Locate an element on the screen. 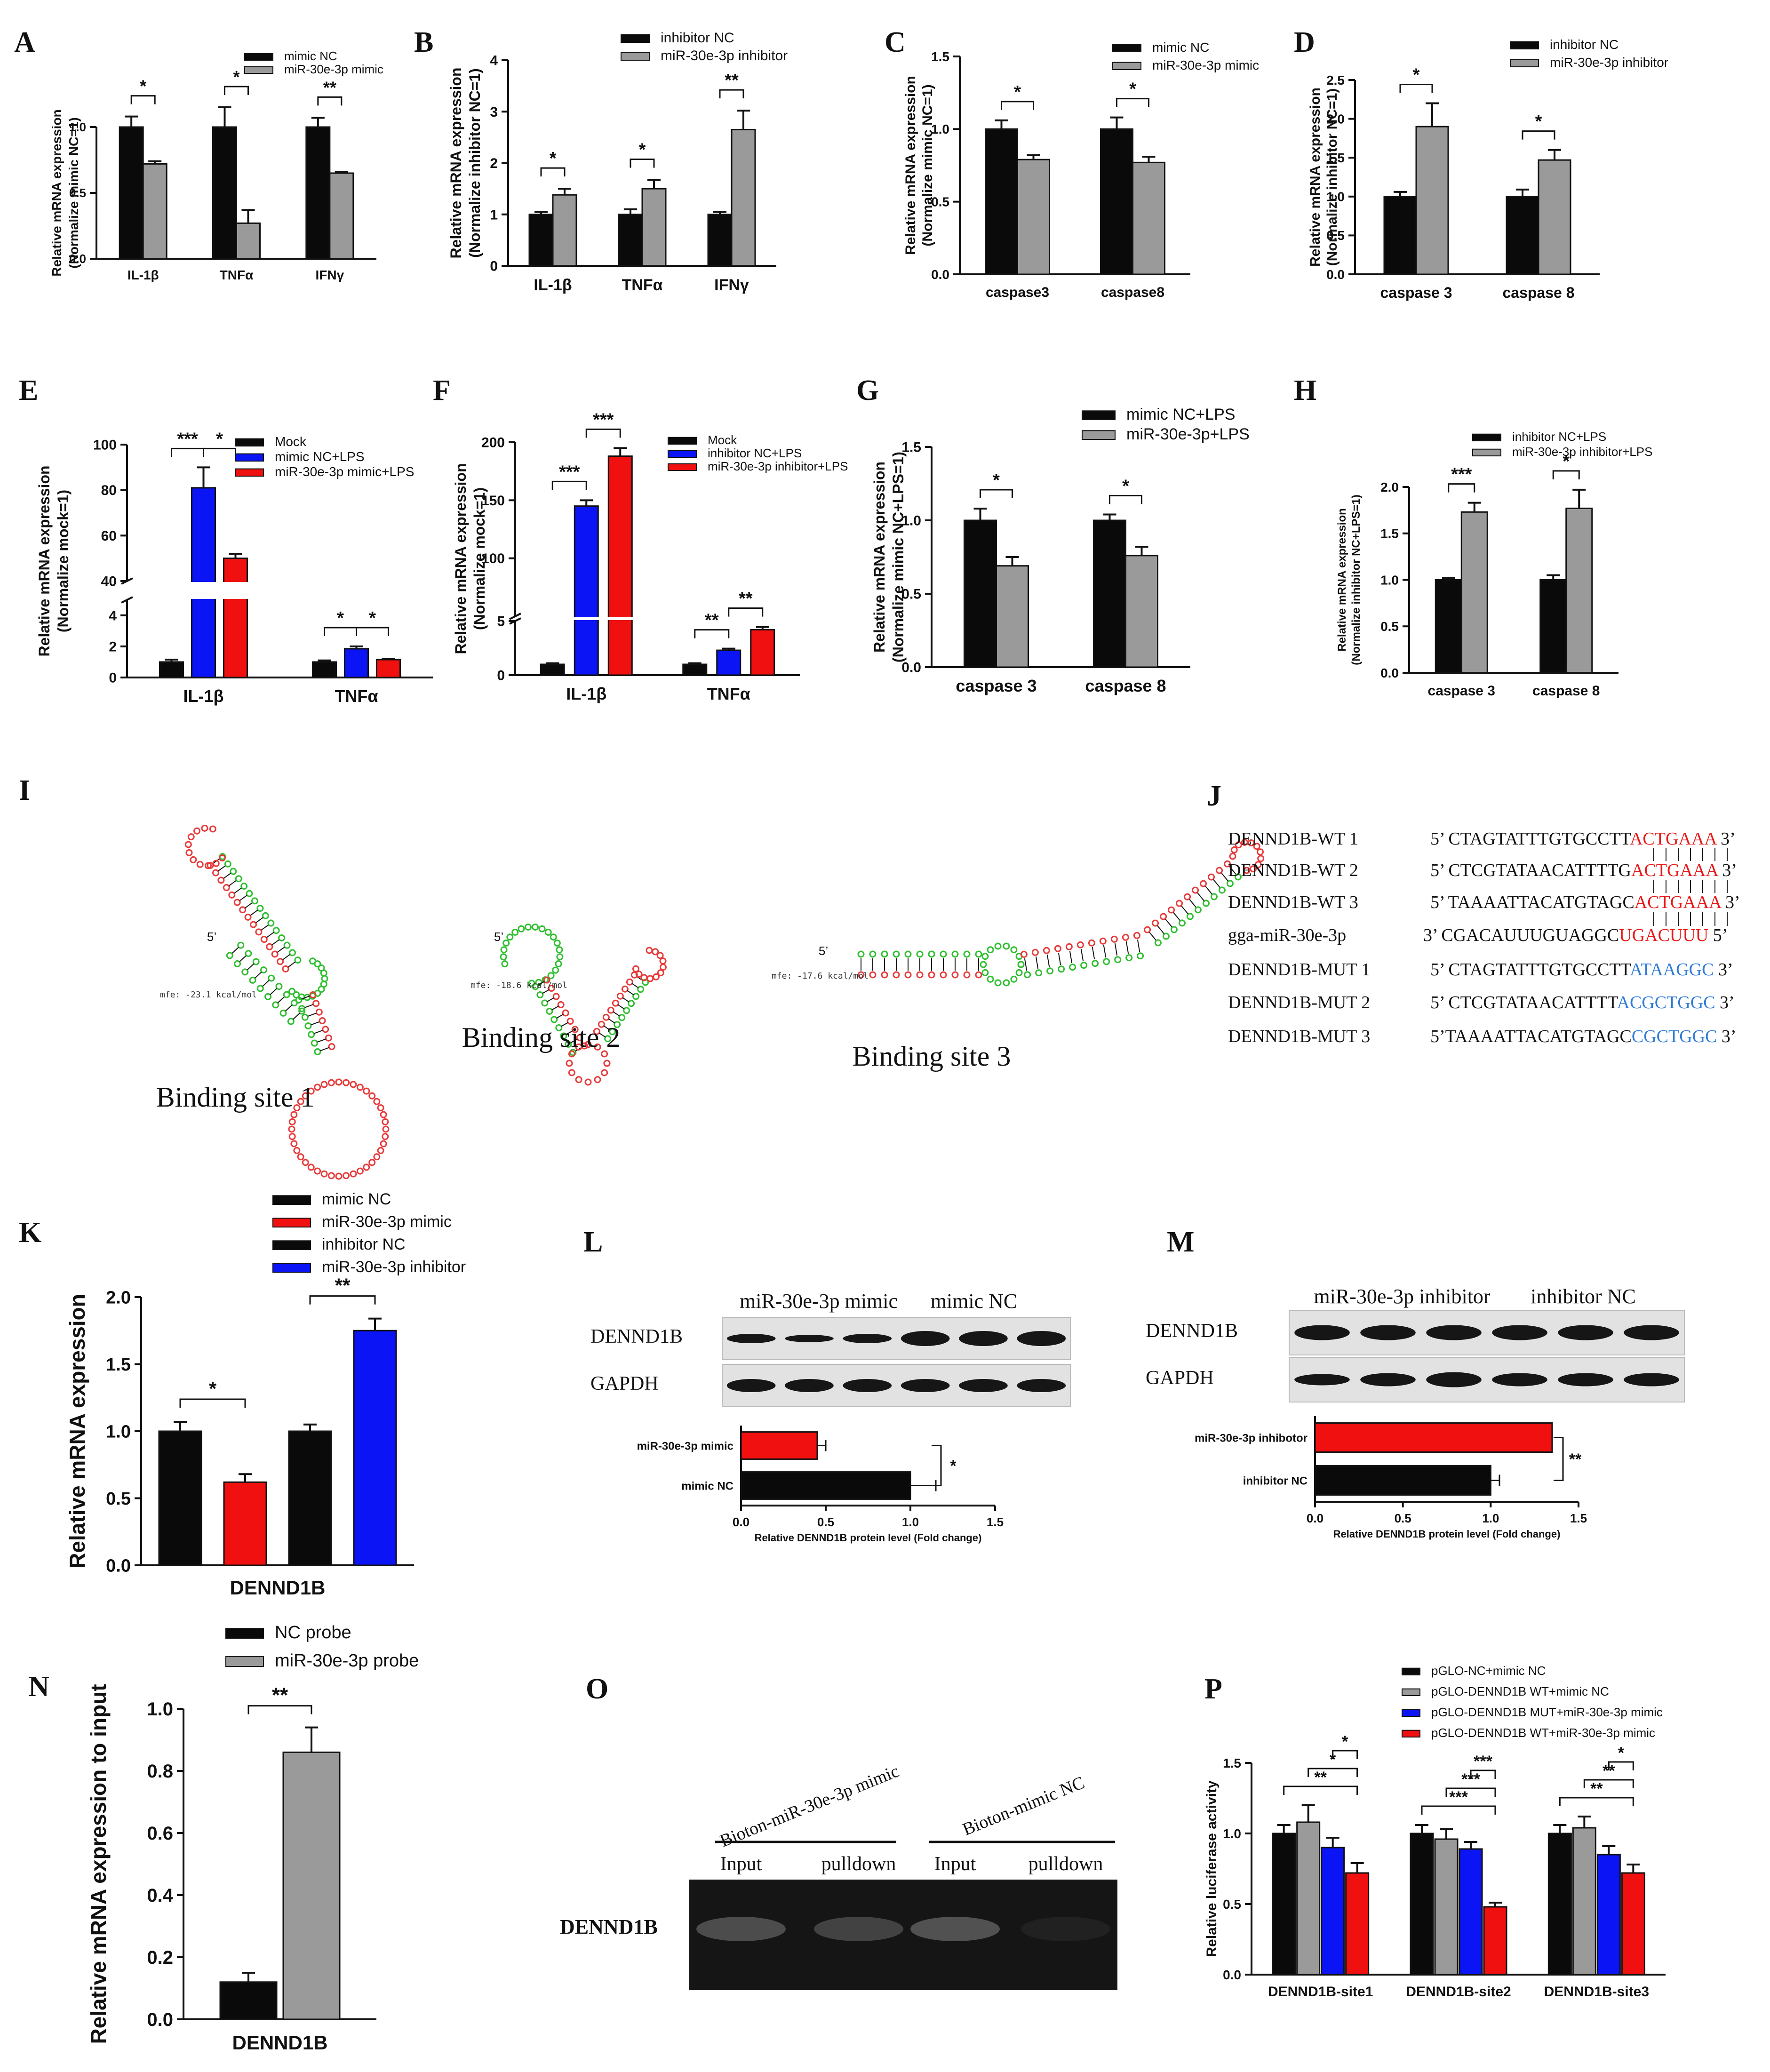 Image resolution: width=1770 pixels, height=2072 pixels. bar-break-gap is located at coordinates (203, 590).